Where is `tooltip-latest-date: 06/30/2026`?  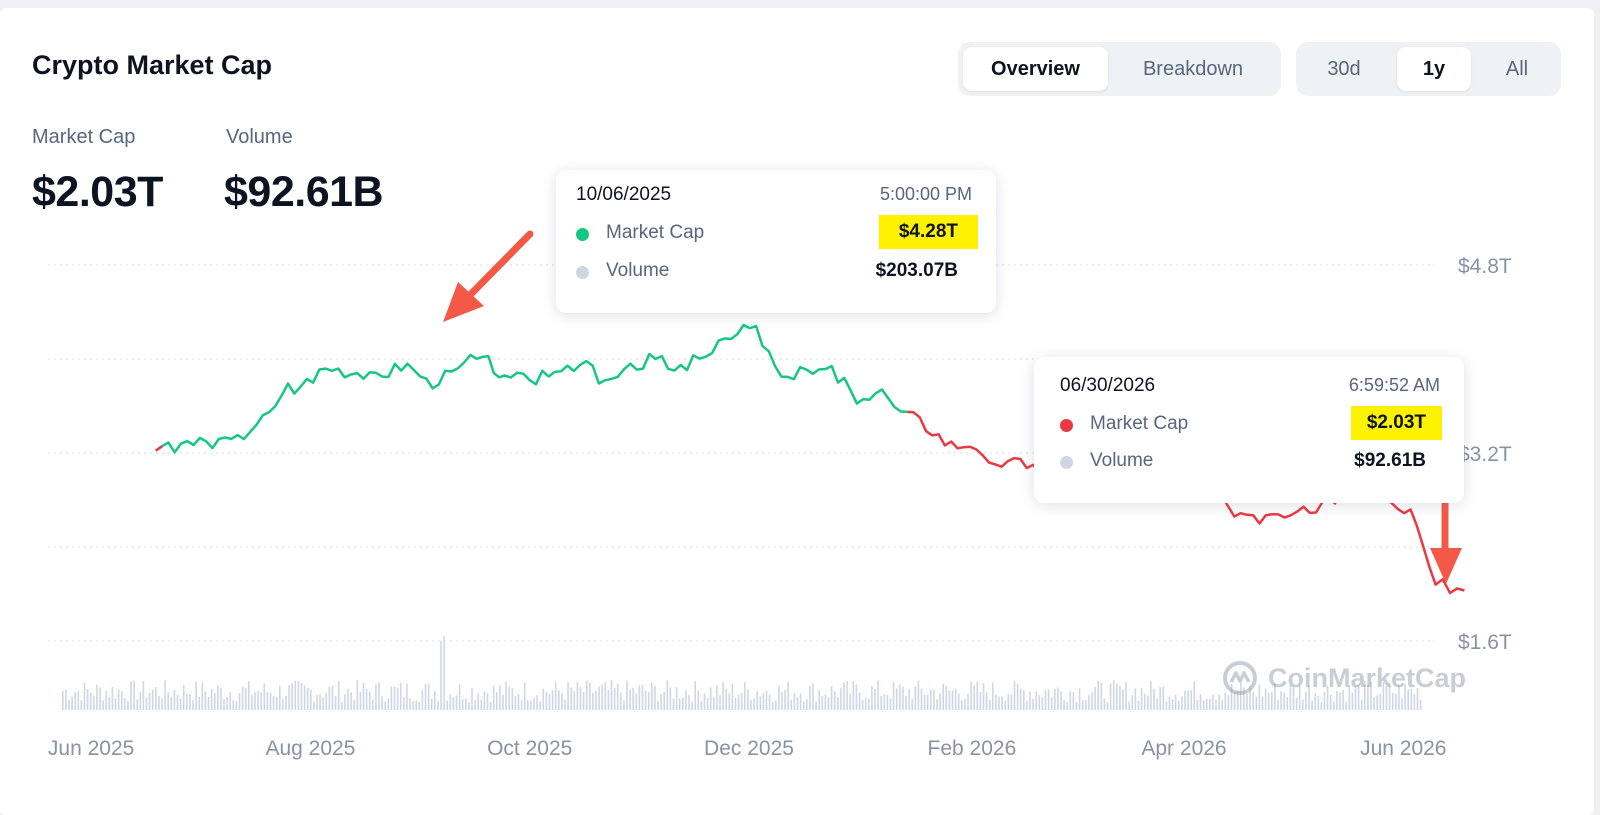 tooltip-latest-date: 06/30/2026 is located at coordinates (1108, 385).